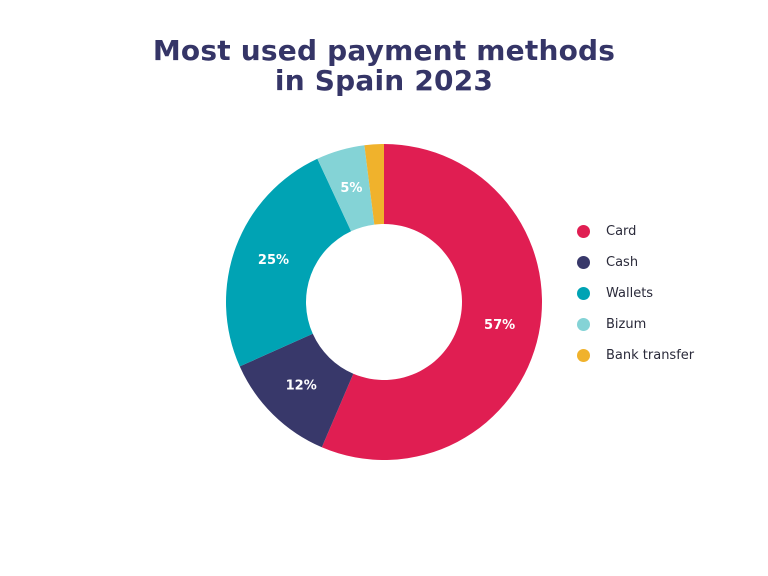 Image resolution: width=768 pixels, height=576 pixels. Describe the element at coordinates (273, 260) in the screenshot. I see `data-label-wallets: 25%` at that location.